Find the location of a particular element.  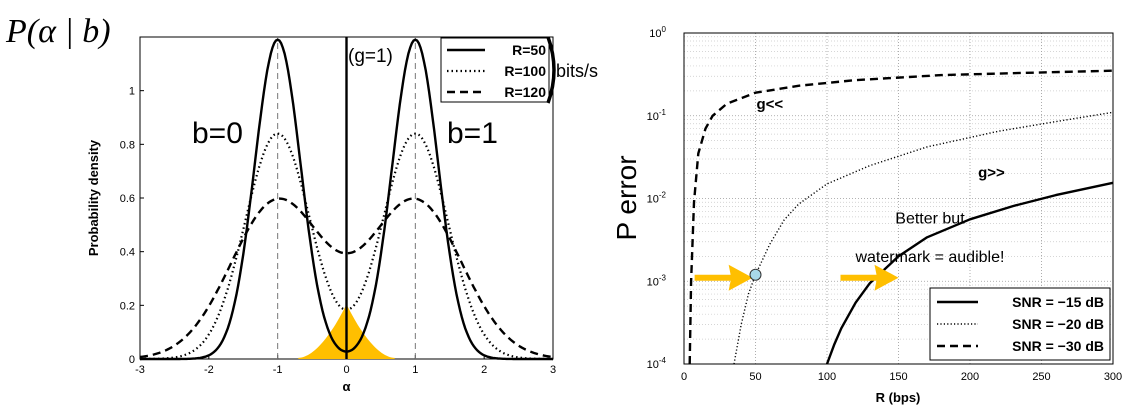

left-legend-box is located at coordinates (495, 70).